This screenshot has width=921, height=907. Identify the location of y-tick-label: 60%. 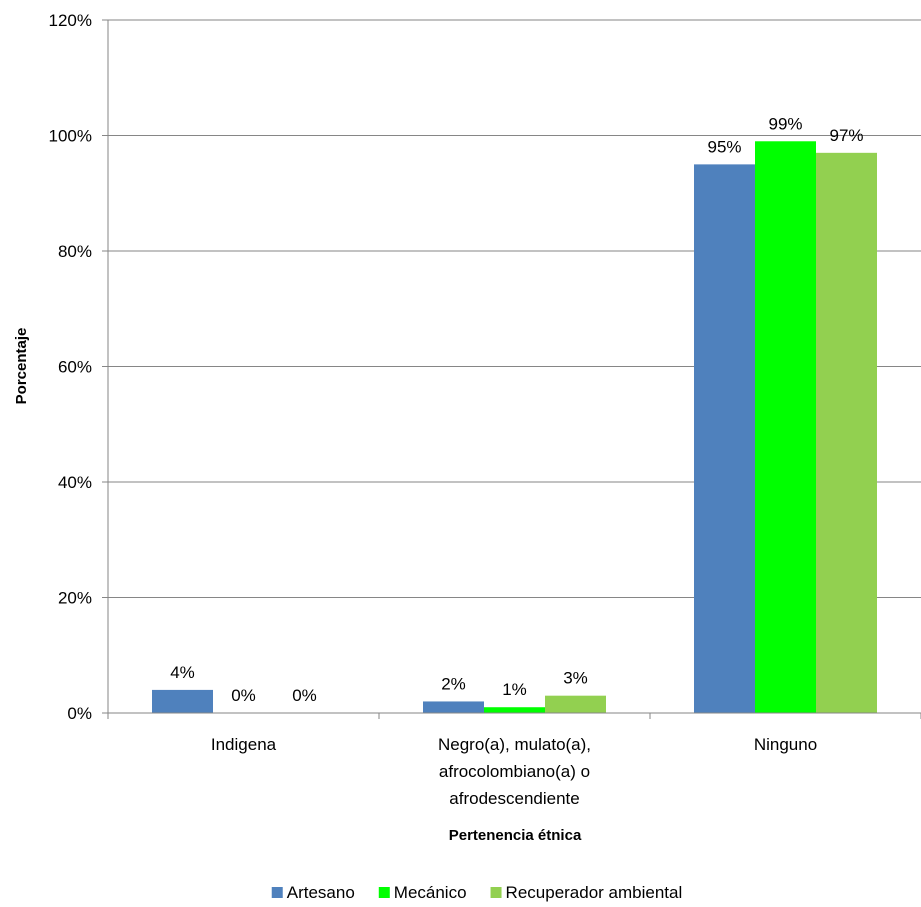
(75, 367).